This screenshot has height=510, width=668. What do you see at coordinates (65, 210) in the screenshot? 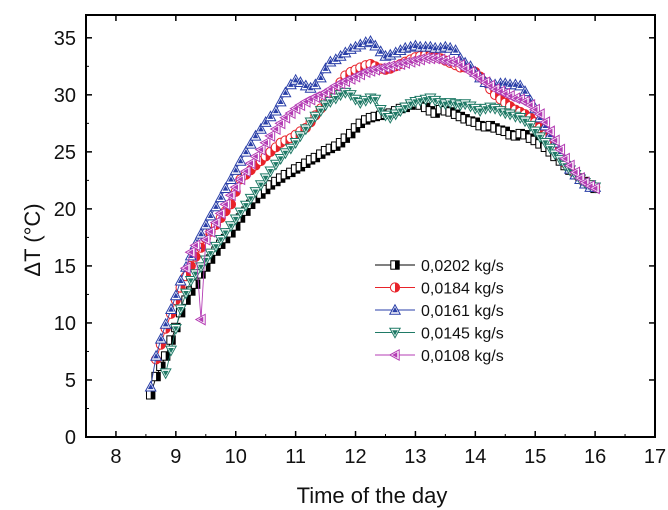
I see `y-tick-label: 20` at bounding box center [65, 210].